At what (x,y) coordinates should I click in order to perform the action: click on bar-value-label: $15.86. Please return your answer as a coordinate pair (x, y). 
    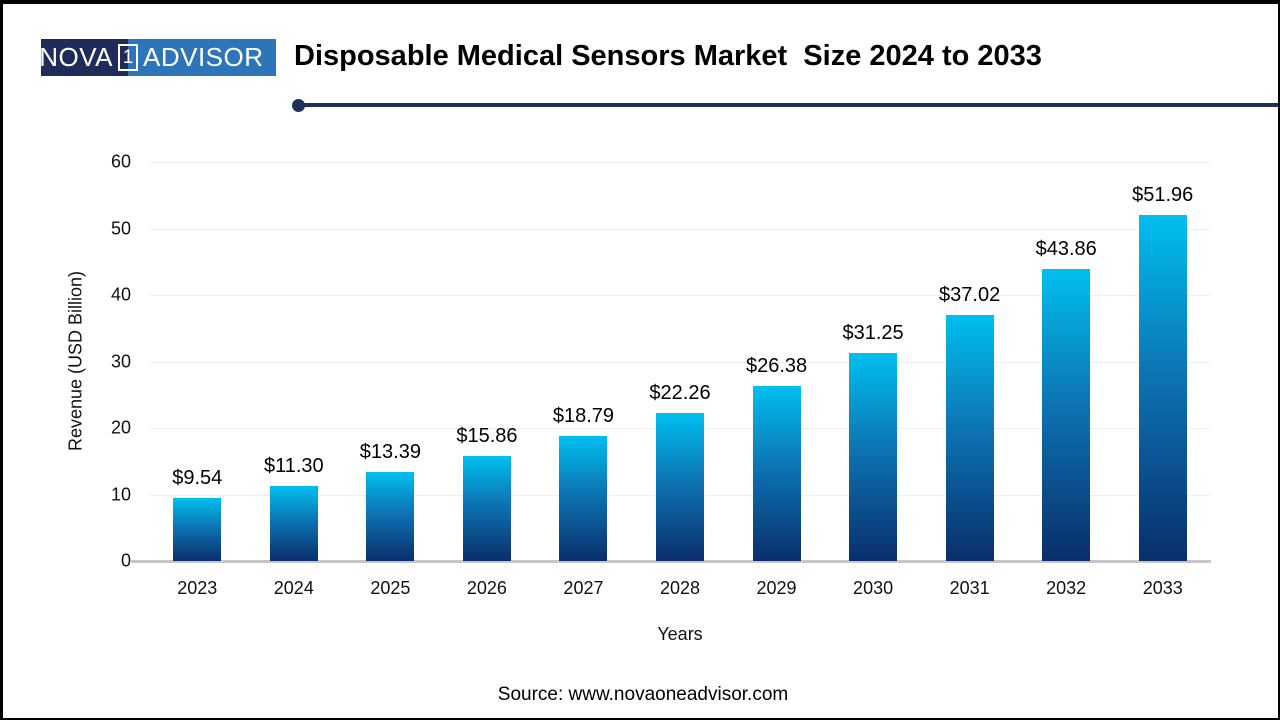
    Looking at the image, I should click on (487, 435).